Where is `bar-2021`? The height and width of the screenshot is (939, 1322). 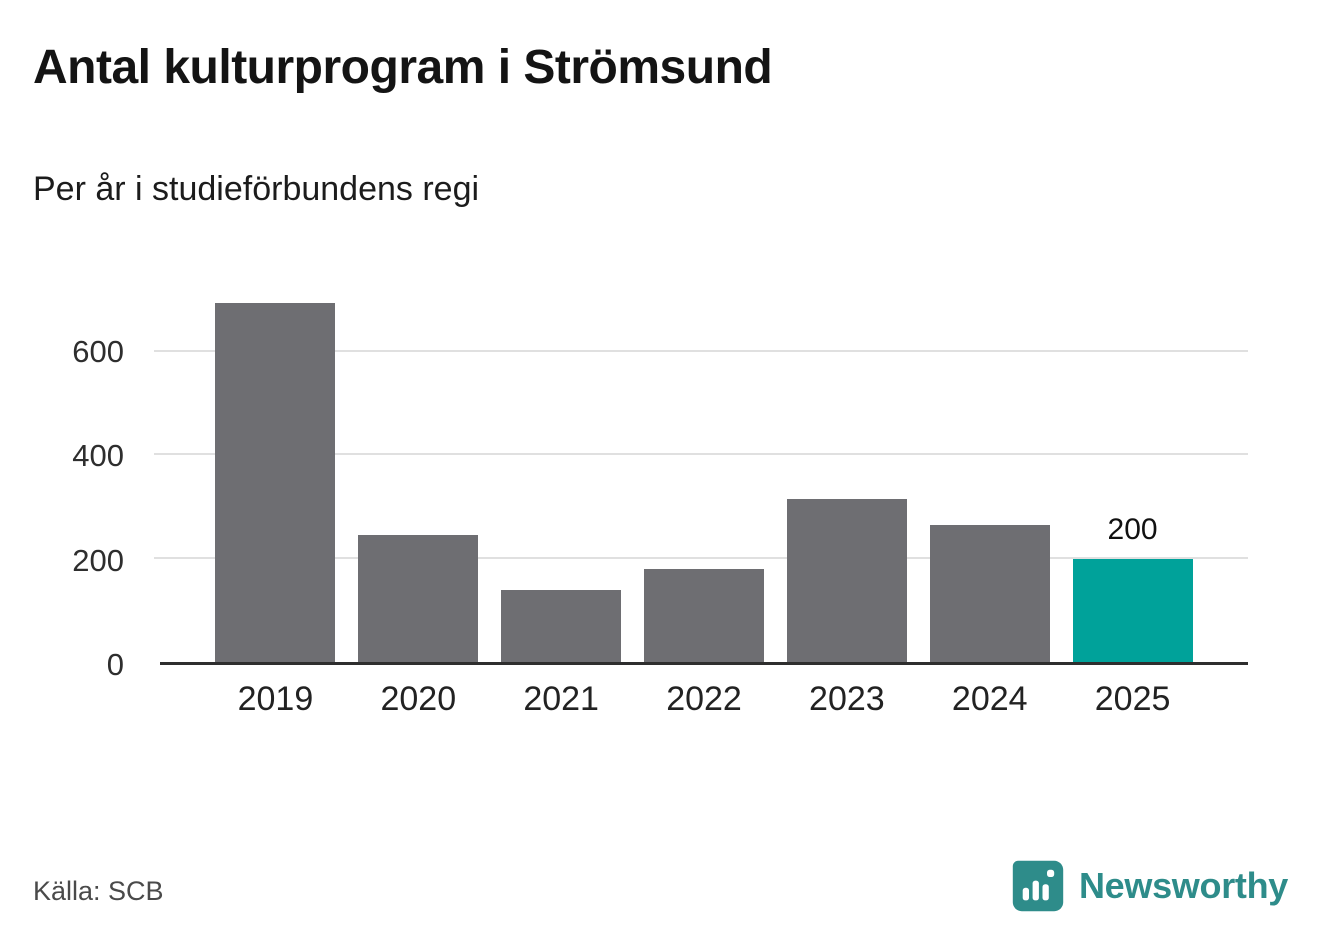
bar-2021 is located at coordinates (561, 625).